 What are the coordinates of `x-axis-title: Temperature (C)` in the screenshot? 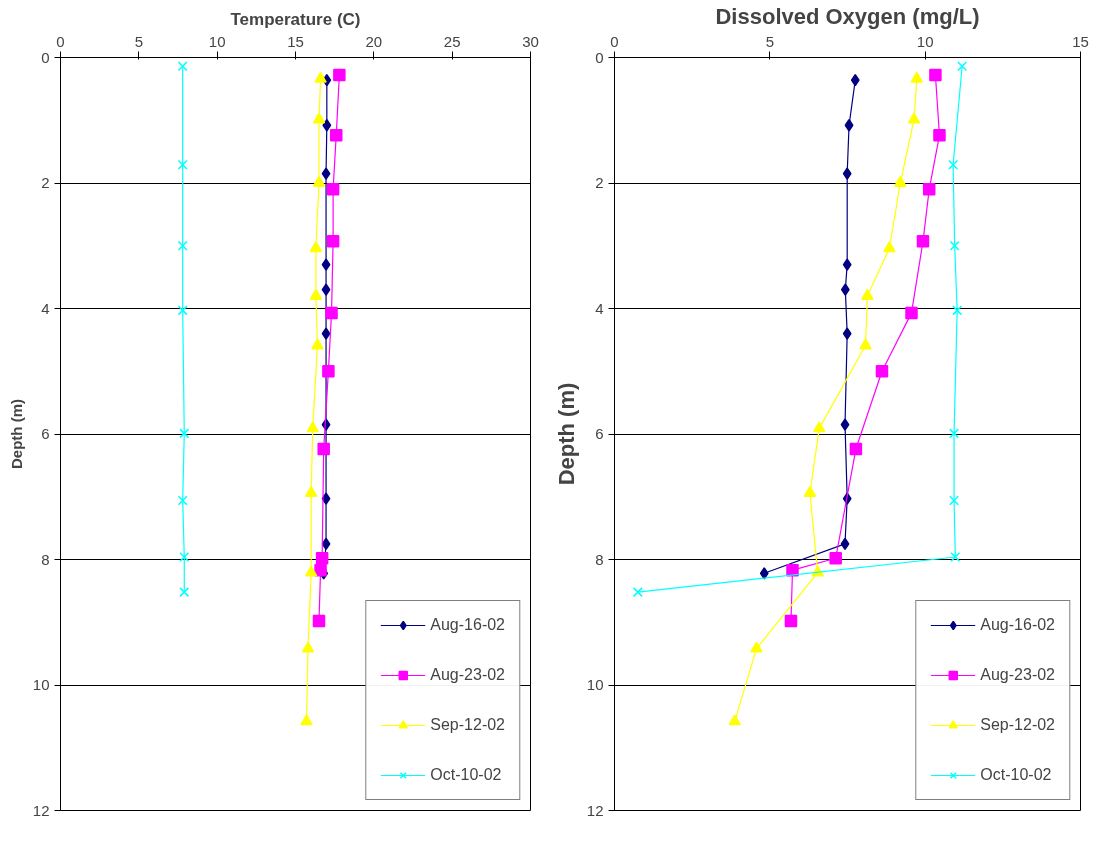 It's located at (295, 19).